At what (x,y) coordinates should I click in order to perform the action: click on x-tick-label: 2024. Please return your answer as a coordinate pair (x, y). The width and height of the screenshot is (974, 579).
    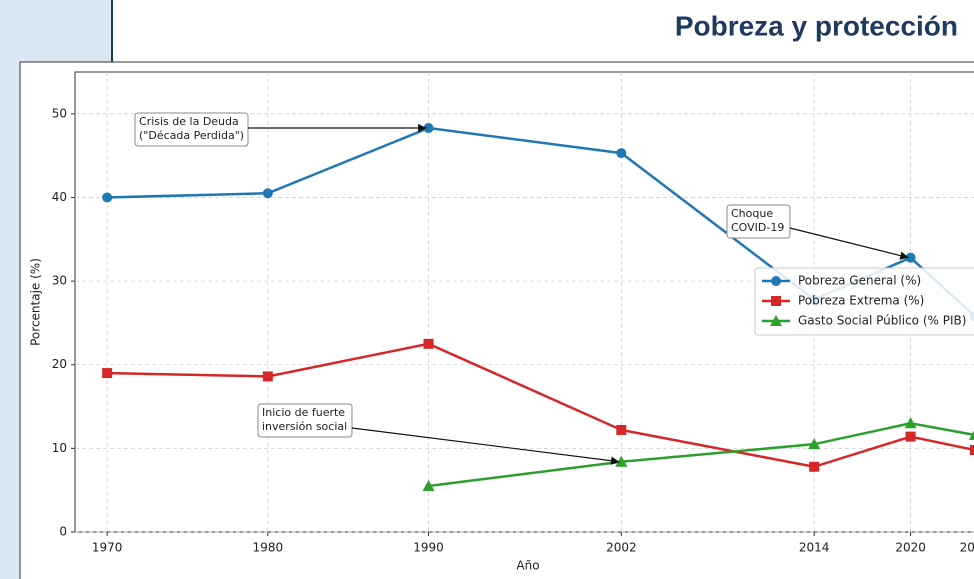
    Looking at the image, I should click on (967, 548).